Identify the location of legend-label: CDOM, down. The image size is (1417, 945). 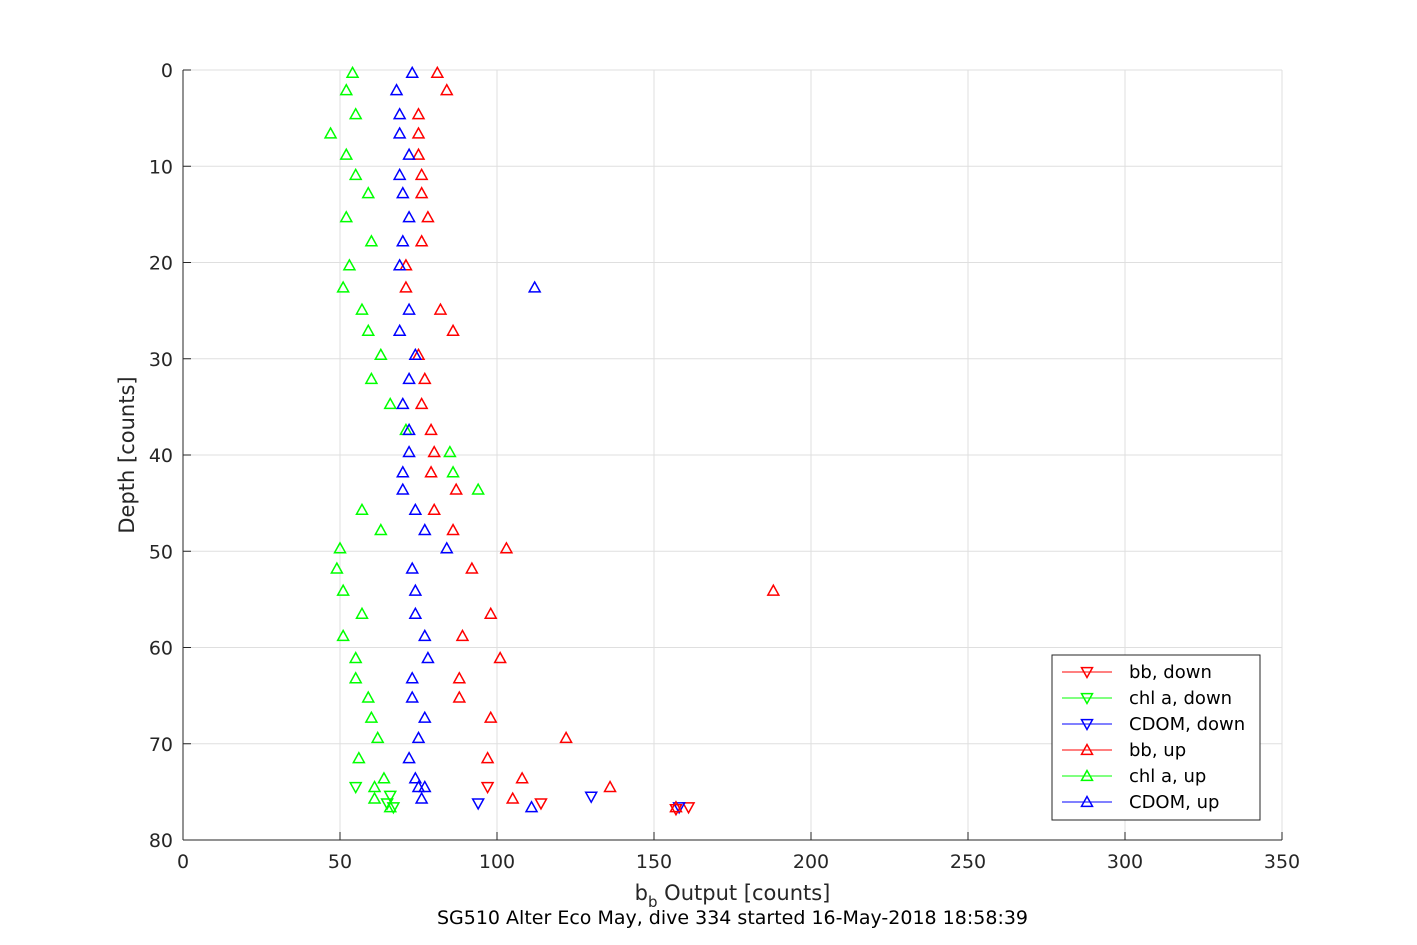
(1187, 724).